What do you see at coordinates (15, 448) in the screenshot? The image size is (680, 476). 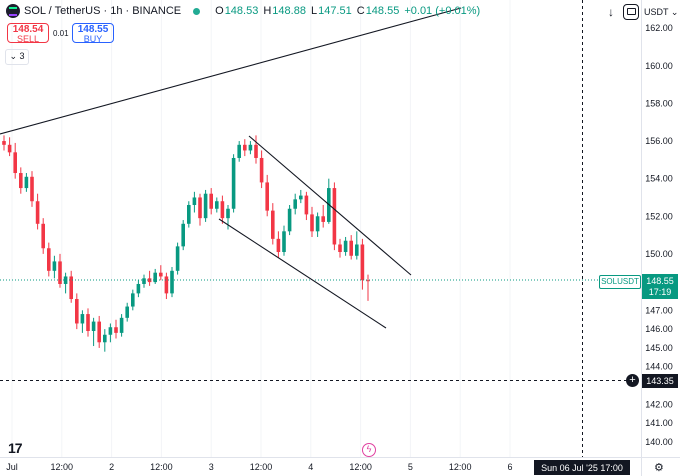 I see `tradingview-logo: 17` at bounding box center [15, 448].